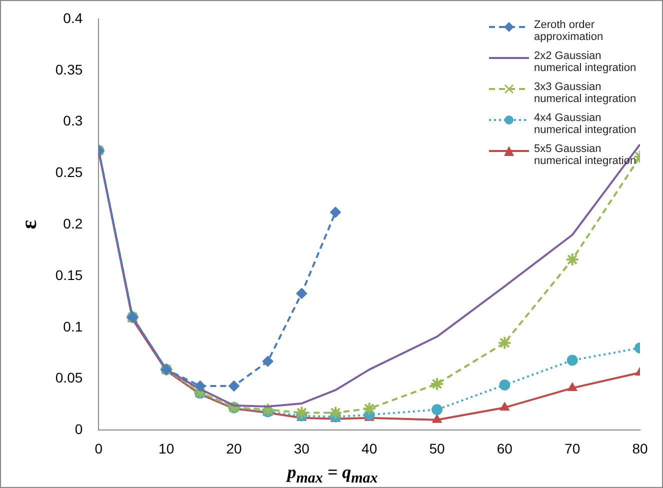 This screenshot has width=663, height=488. Describe the element at coordinates (28, 225) in the screenshot. I see `y-axis-title: ε` at that location.